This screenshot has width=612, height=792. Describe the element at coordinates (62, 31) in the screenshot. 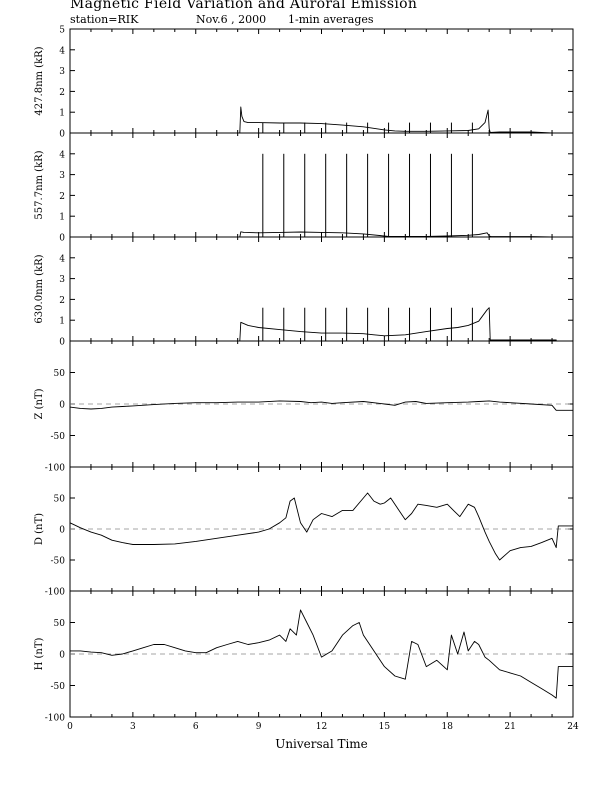

I see `y-tick-label: 5` at that location.